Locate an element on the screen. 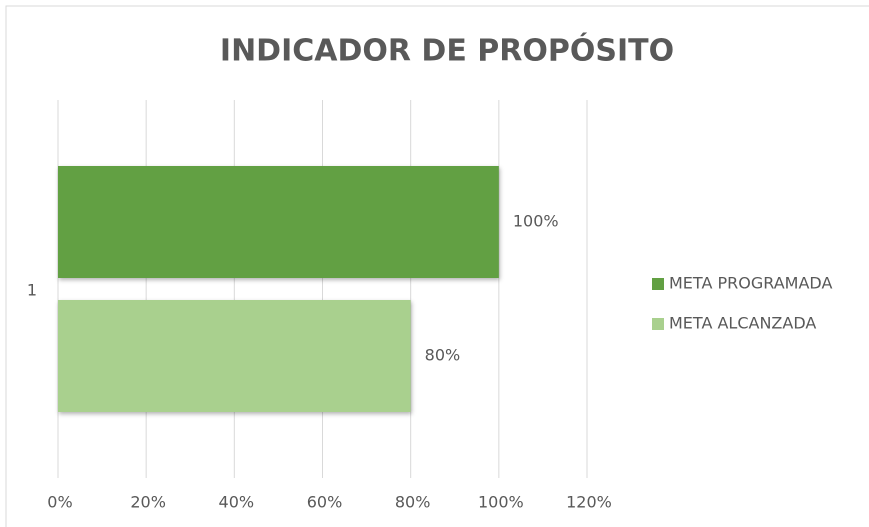  x-tick-label: 100% is located at coordinates (501, 502).